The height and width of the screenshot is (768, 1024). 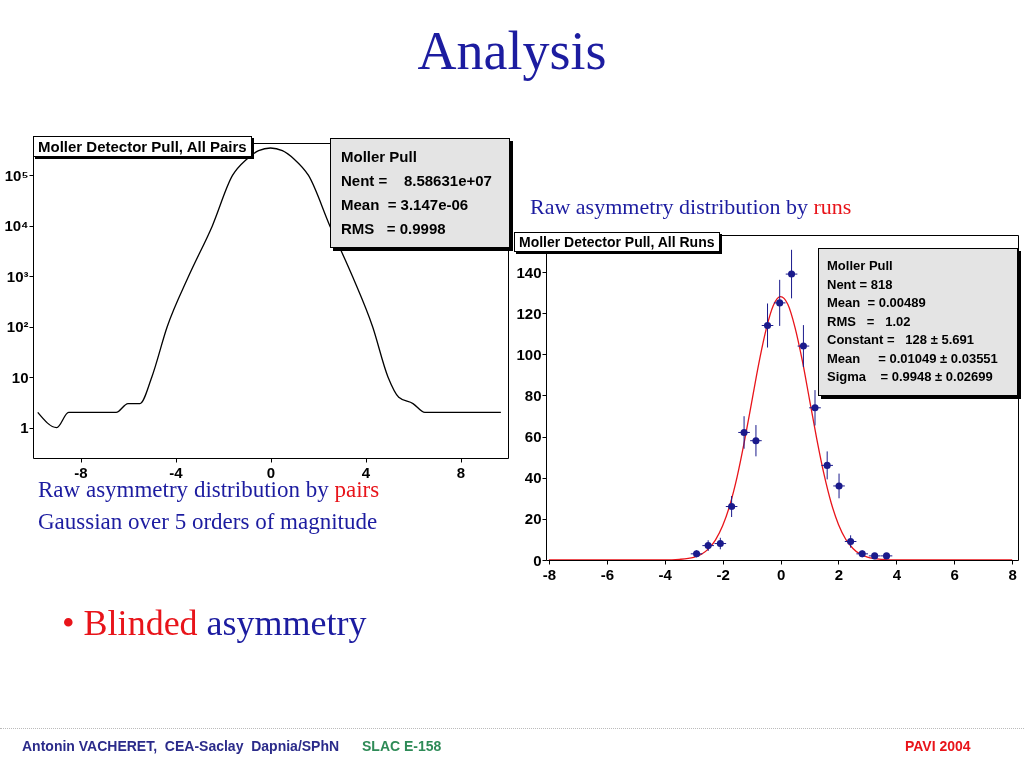 I want to click on x-tick-label: -8, so click(x=549, y=574).